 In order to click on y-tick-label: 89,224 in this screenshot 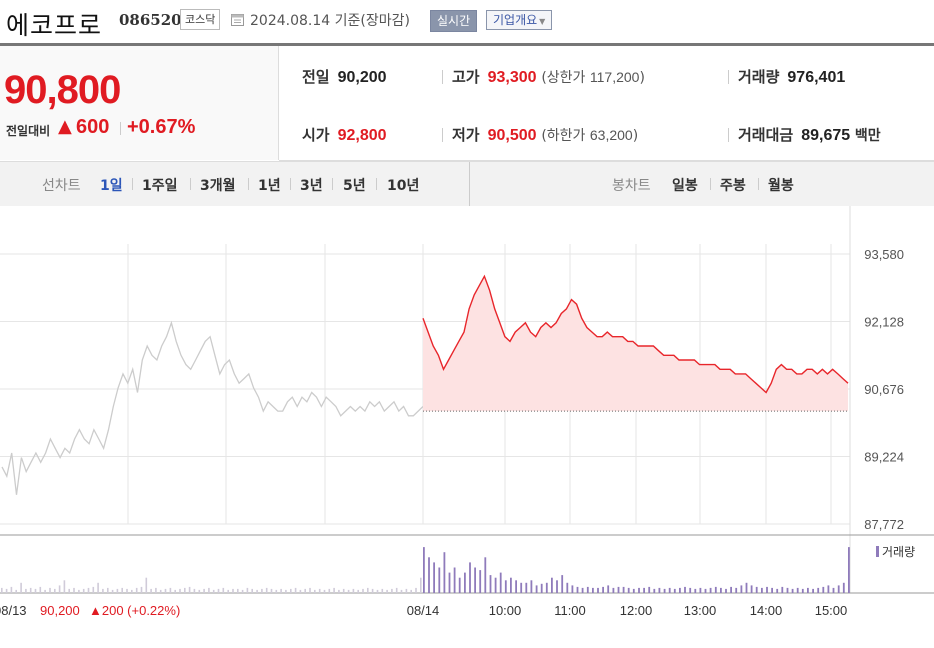, I will do `click(884, 457)`.